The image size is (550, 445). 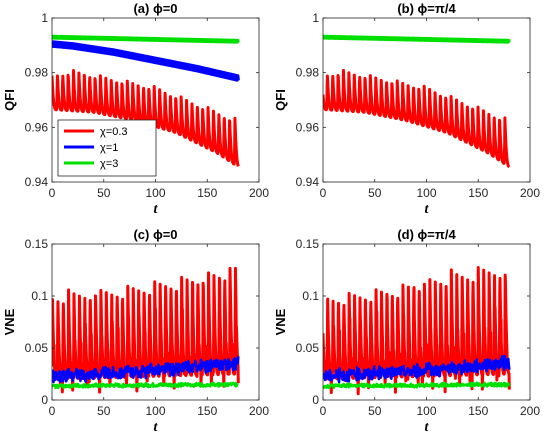 I want to click on legend-entry-3: χ=3, so click(x=109, y=164).